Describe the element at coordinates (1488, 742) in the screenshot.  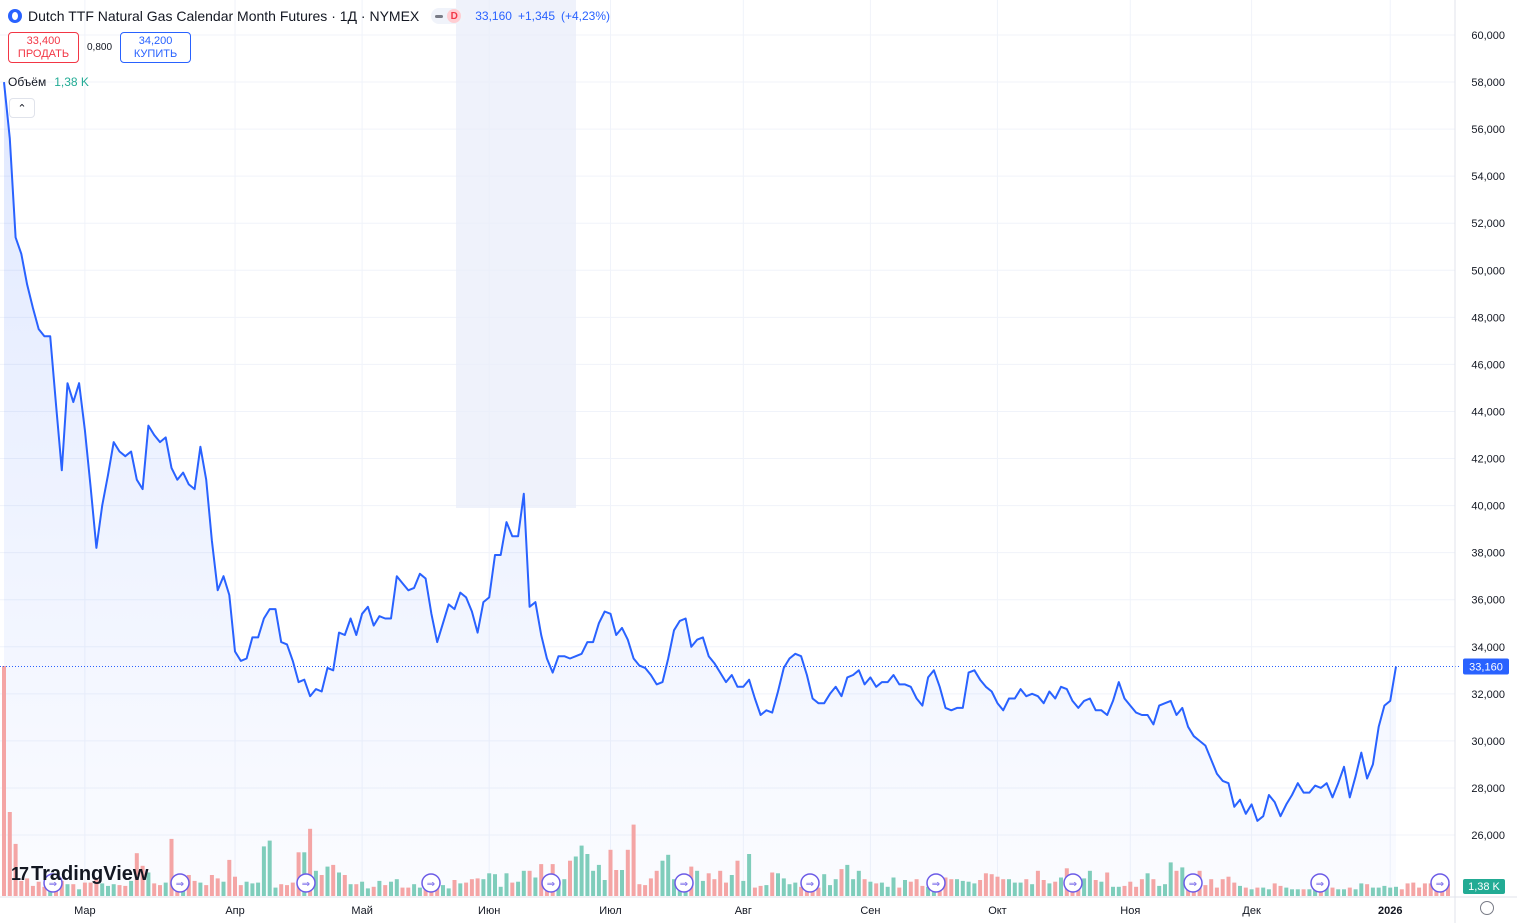
I see `y-tick-label: 30,000` at that location.